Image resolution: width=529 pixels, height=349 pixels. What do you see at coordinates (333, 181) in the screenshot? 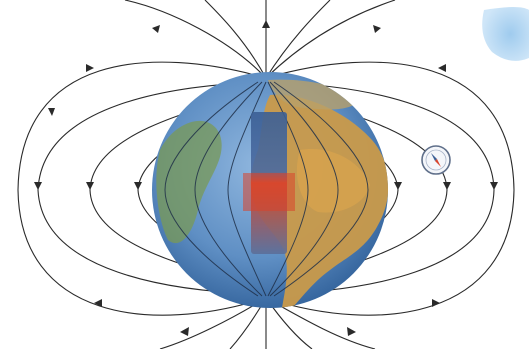
I see `land-warm-region` at bounding box center [333, 181].